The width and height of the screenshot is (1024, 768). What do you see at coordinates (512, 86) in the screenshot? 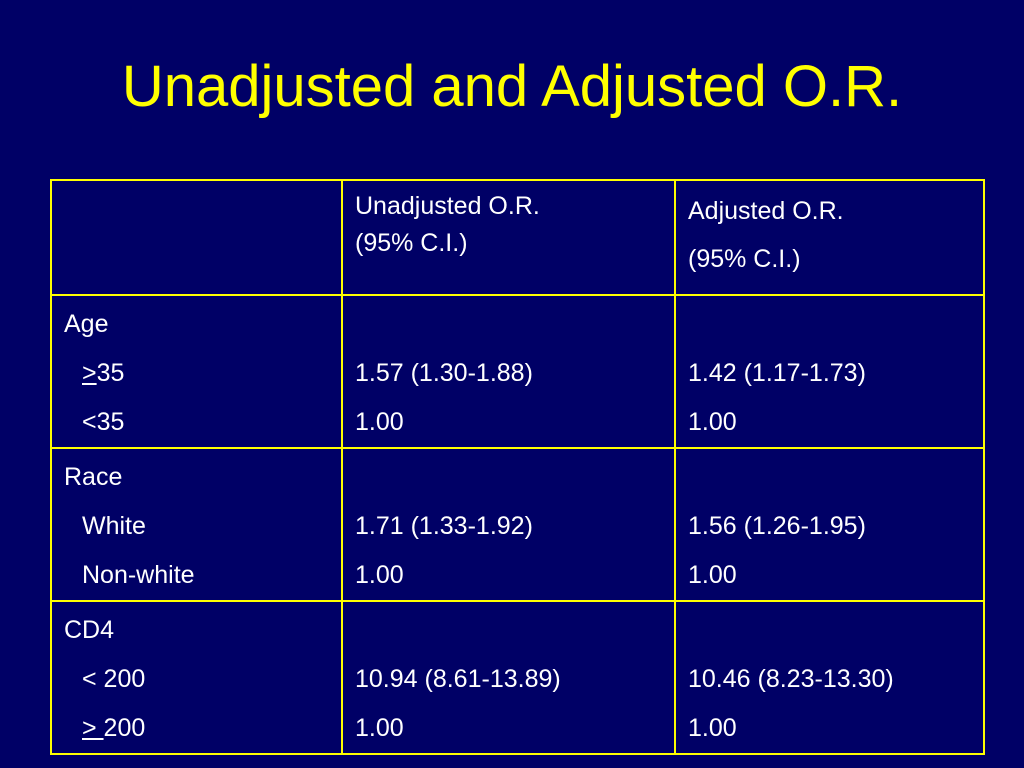
I see `slide-title: Unadjusted and Adjusted O.R.` at bounding box center [512, 86].